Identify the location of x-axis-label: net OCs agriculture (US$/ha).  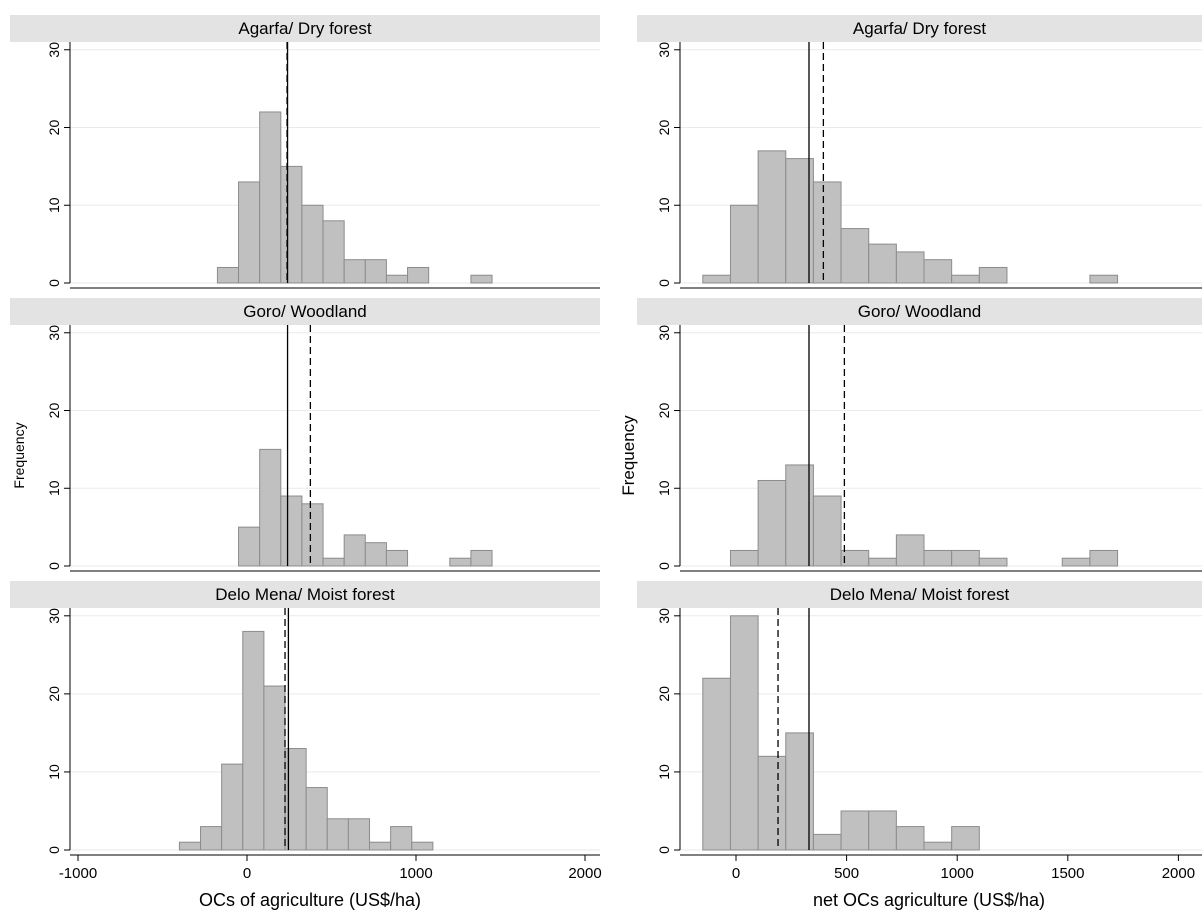
(929, 900).